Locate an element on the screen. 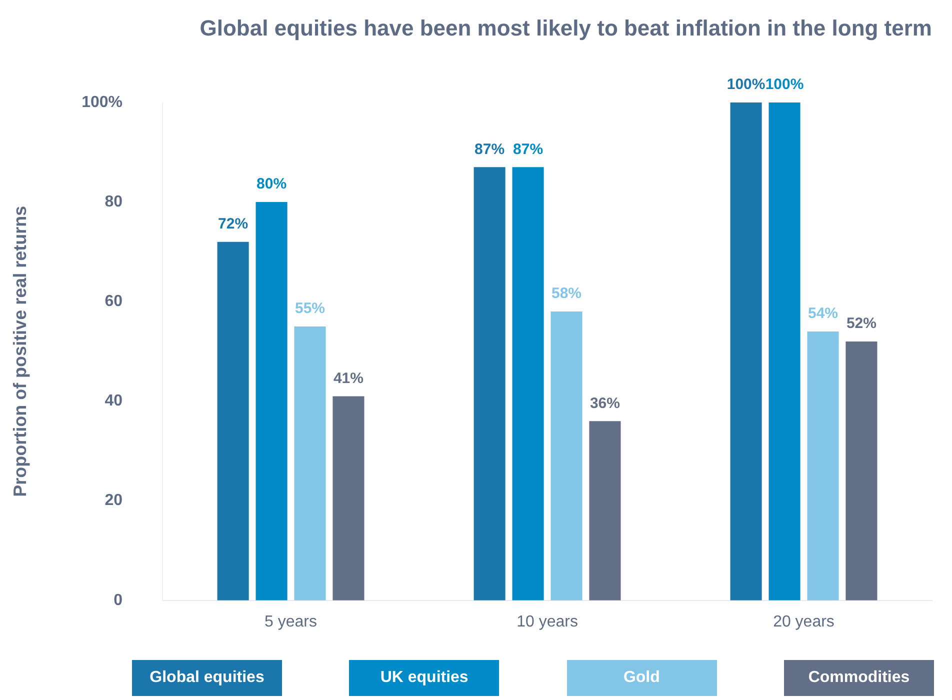 This screenshot has width=952, height=700. data-label: 72% is located at coordinates (233, 223).